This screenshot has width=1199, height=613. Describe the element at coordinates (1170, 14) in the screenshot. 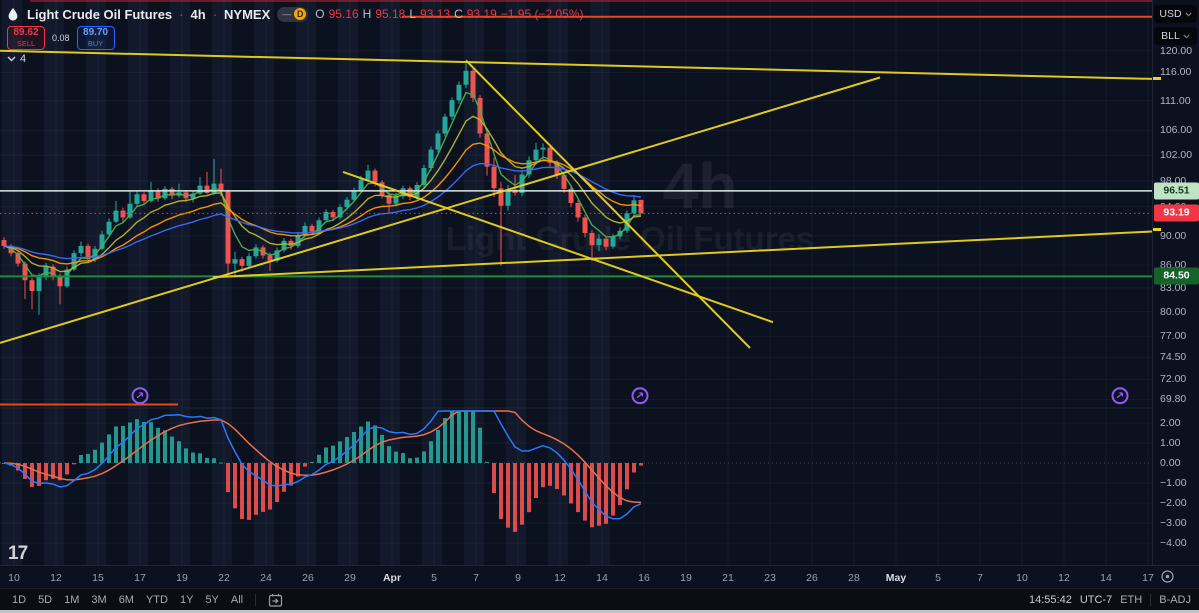

I see `currency-label: USD` at that location.